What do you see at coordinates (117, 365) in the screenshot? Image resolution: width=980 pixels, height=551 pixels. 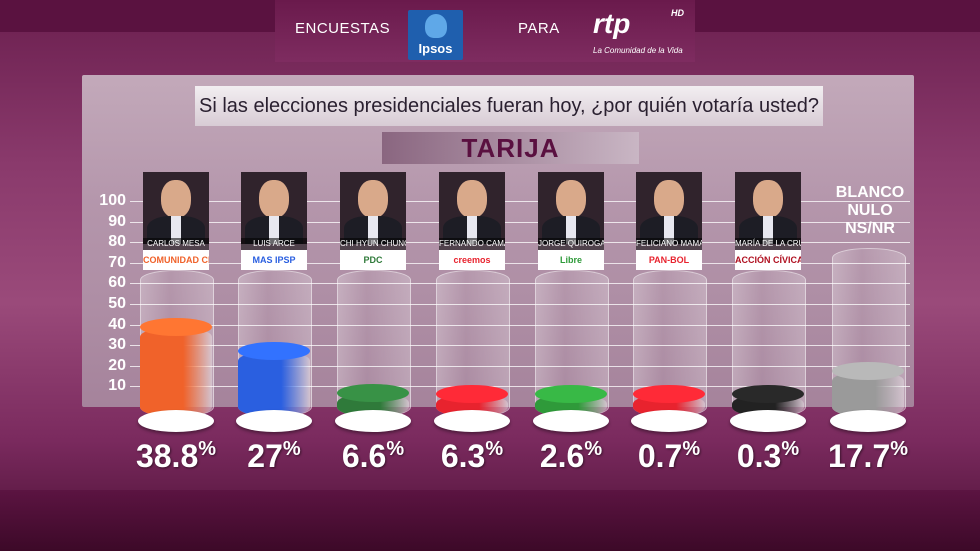 I see `y-tick-label: 20` at bounding box center [117, 365].